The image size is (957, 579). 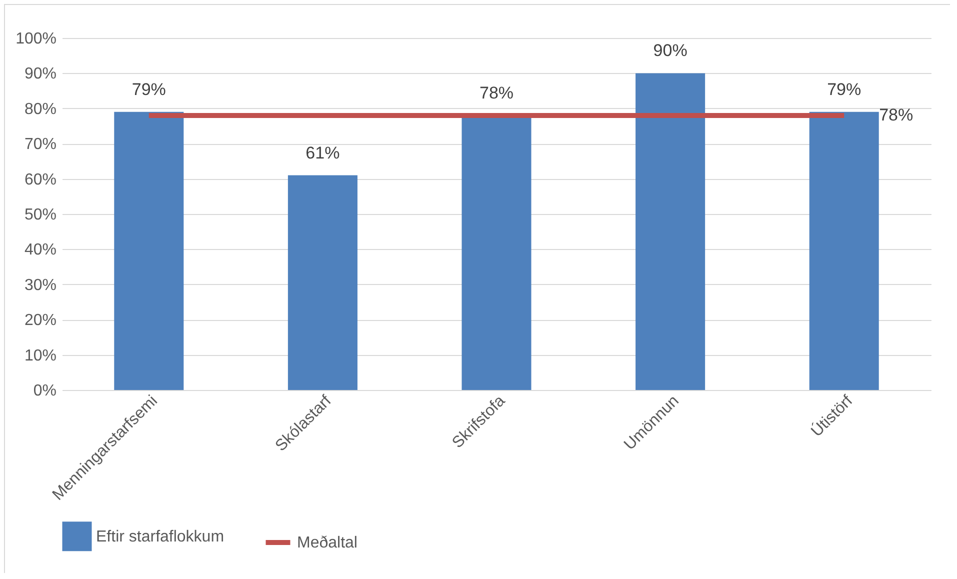 I want to click on y-tick-label: 90%, so click(x=40, y=74).